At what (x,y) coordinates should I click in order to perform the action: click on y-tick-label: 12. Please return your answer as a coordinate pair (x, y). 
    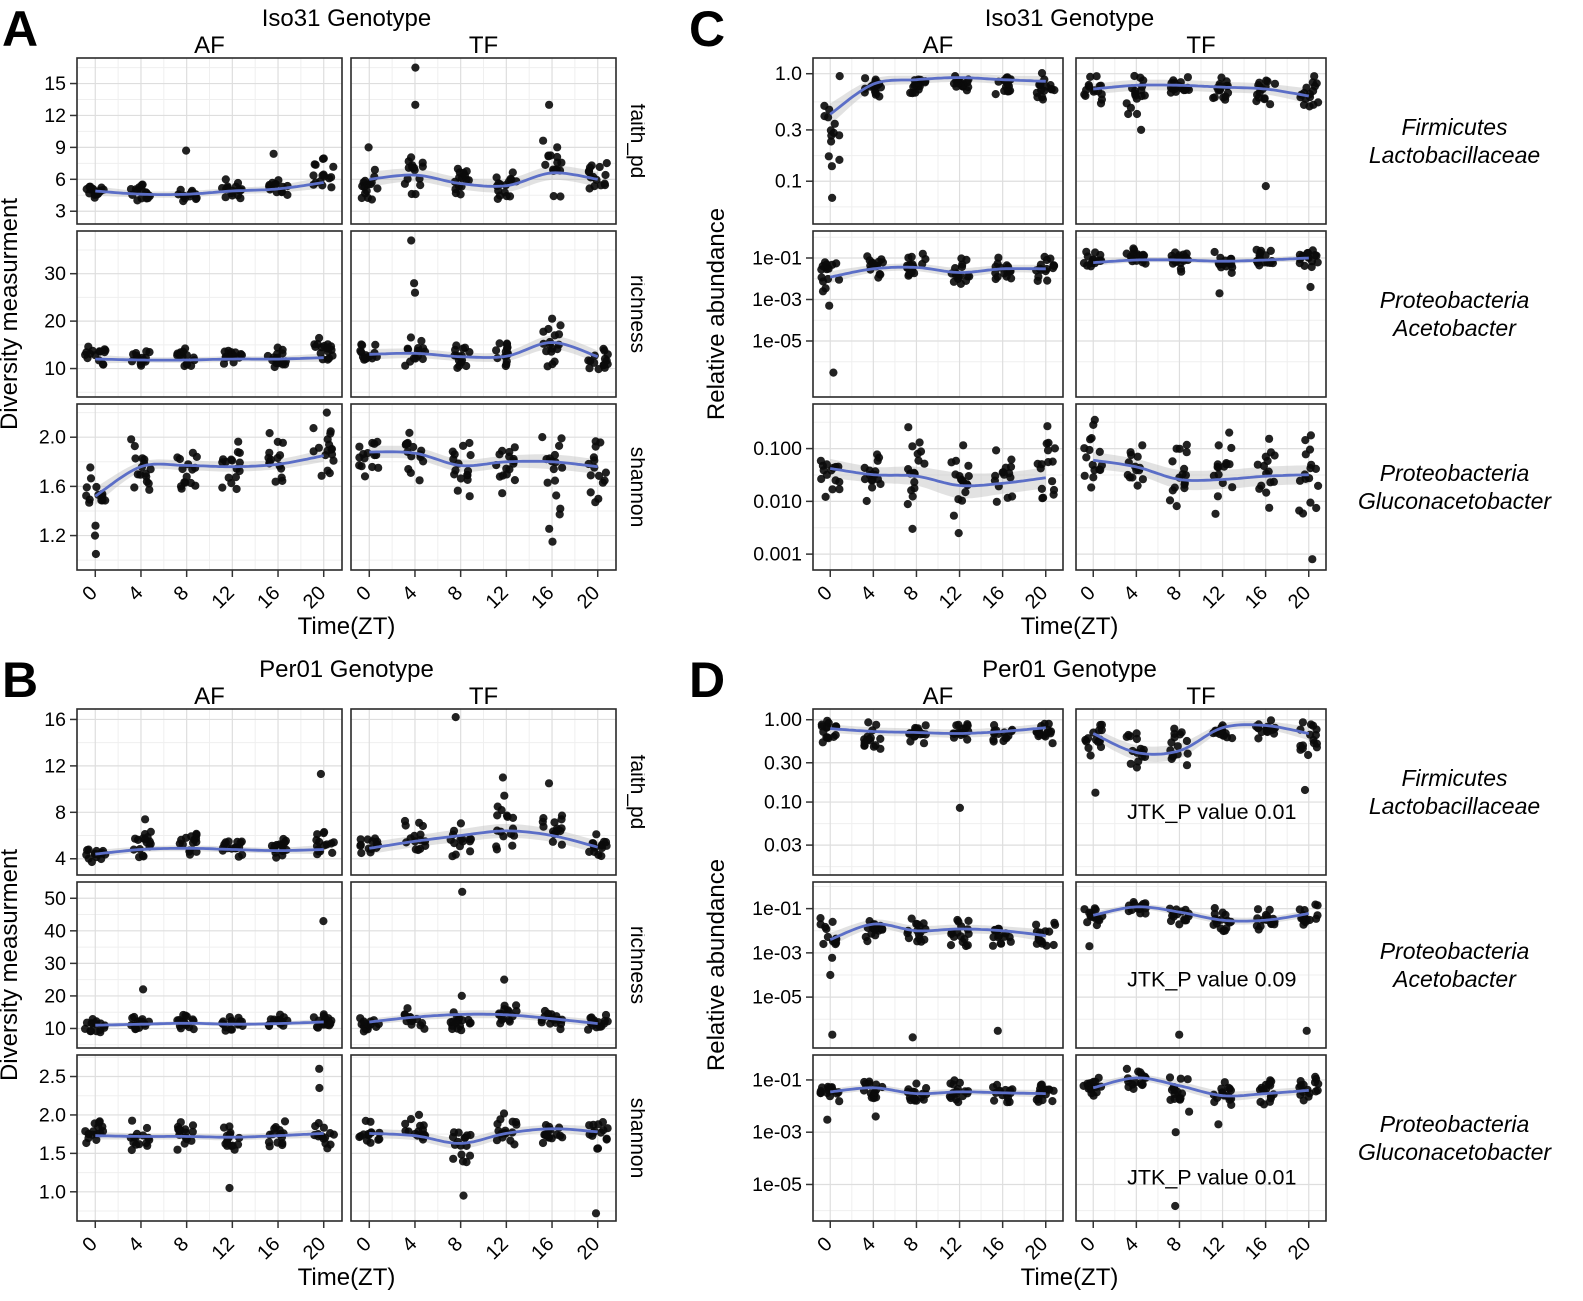
    Looking at the image, I should click on (55, 766).